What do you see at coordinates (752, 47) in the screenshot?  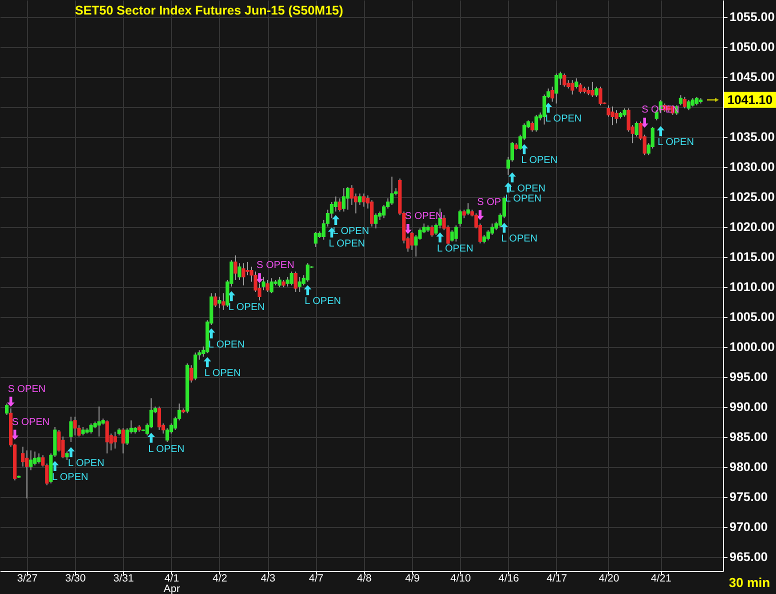 I see `y-tick-label: 1050.00` at bounding box center [752, 47].